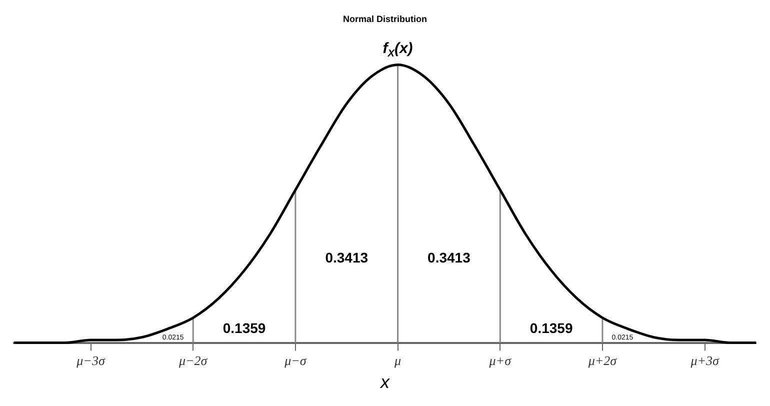  What do you see at coordinates (385, 19) in the screenshot?
I see `chart-title: Normal Distribution` at bounding box center [385, 19].